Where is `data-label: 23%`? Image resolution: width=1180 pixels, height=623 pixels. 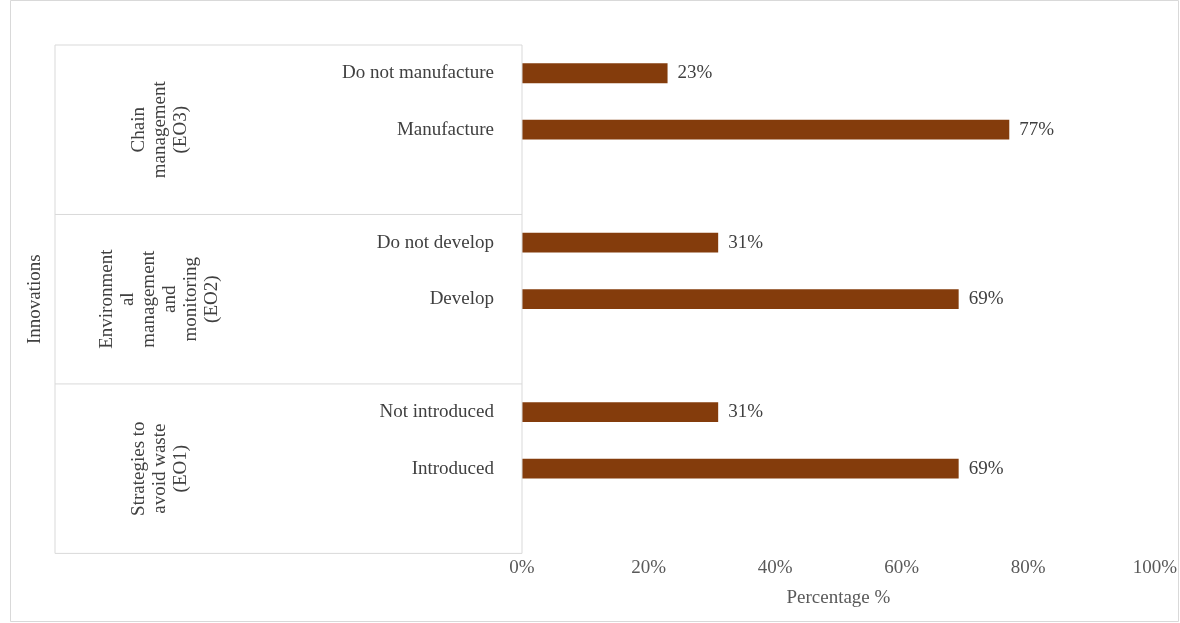
data-label: 23% is located at coordinates (695, 72).